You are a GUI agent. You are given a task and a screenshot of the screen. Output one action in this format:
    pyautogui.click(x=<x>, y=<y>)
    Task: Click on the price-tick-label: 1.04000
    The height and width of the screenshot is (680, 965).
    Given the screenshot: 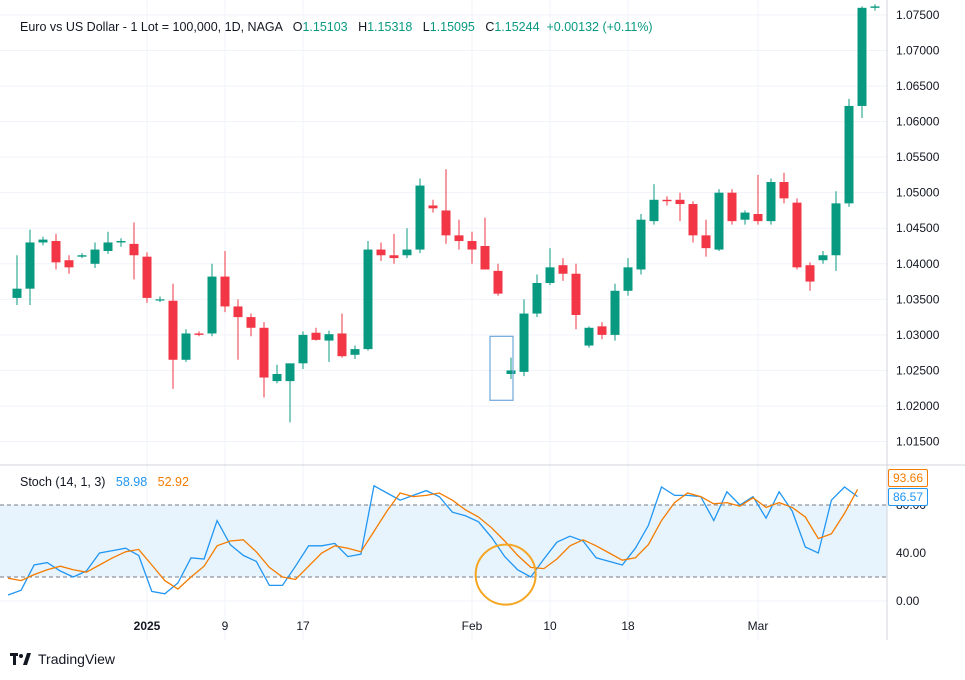 What is the action you would take?
    pyautogui.click(x=918, y=264)
    